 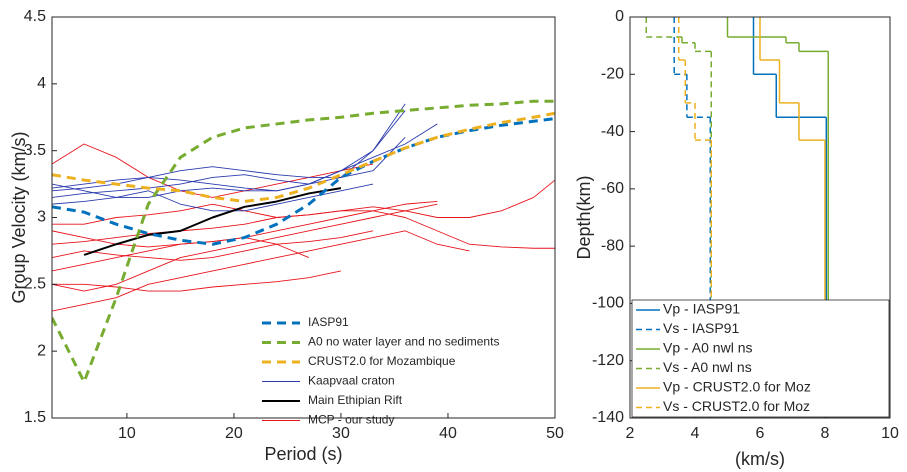 I want to click on x-tick-label: 4, so click(x=695, y=433).